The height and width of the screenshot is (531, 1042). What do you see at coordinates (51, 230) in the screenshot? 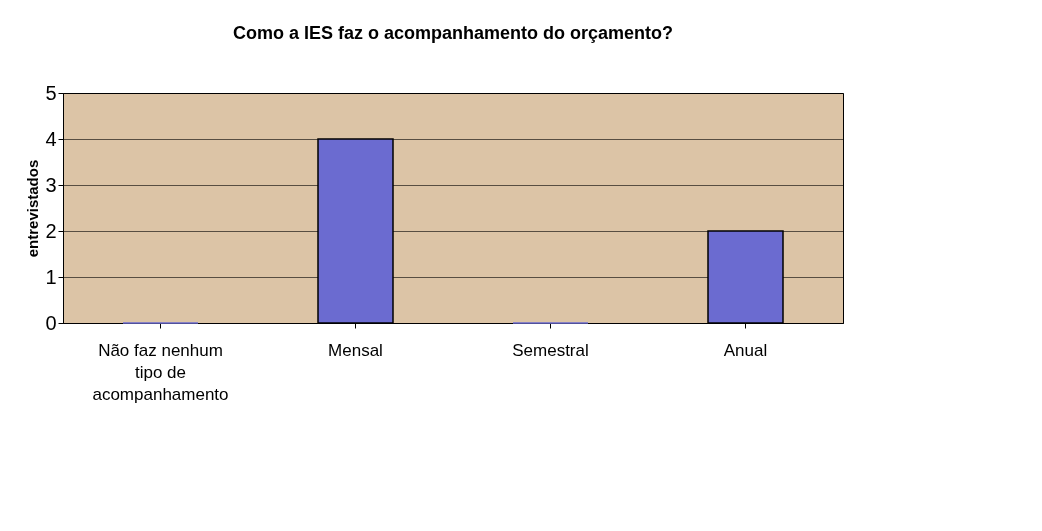
I see `y-tick-label: 2` at bounding box center [51, 230].